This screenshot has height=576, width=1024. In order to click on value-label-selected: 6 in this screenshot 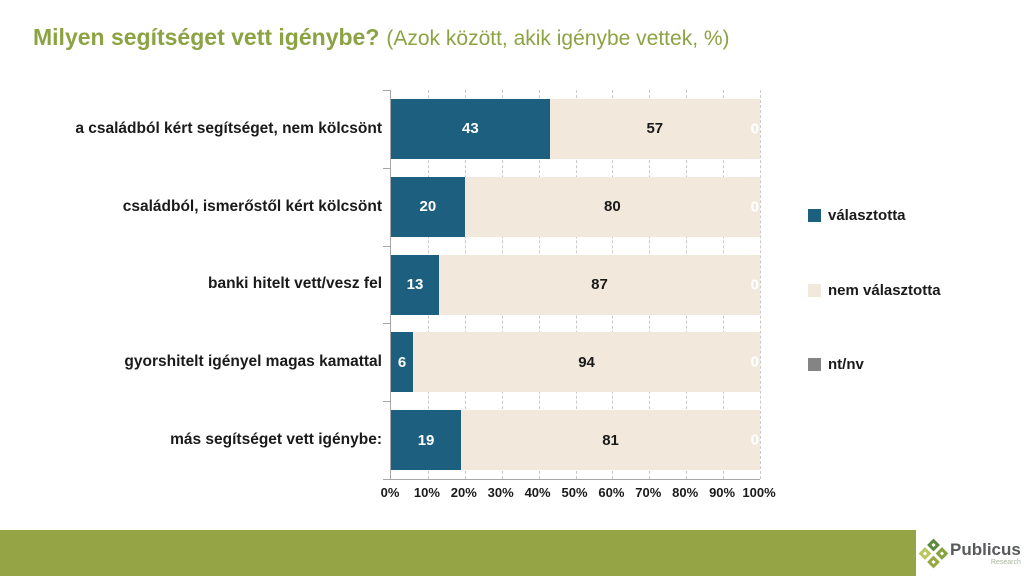, I will do `click(402, 362)`.